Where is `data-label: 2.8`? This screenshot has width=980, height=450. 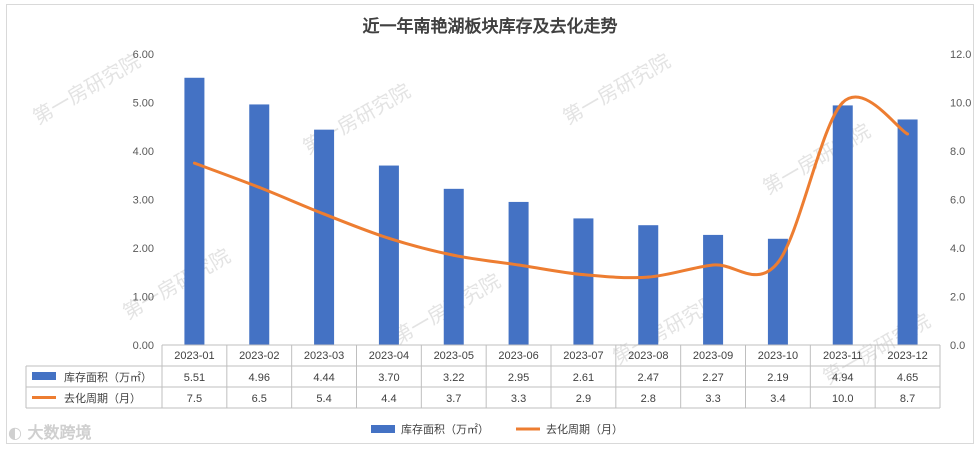 data-label: 2.8 is located at coordinates (648, 399).